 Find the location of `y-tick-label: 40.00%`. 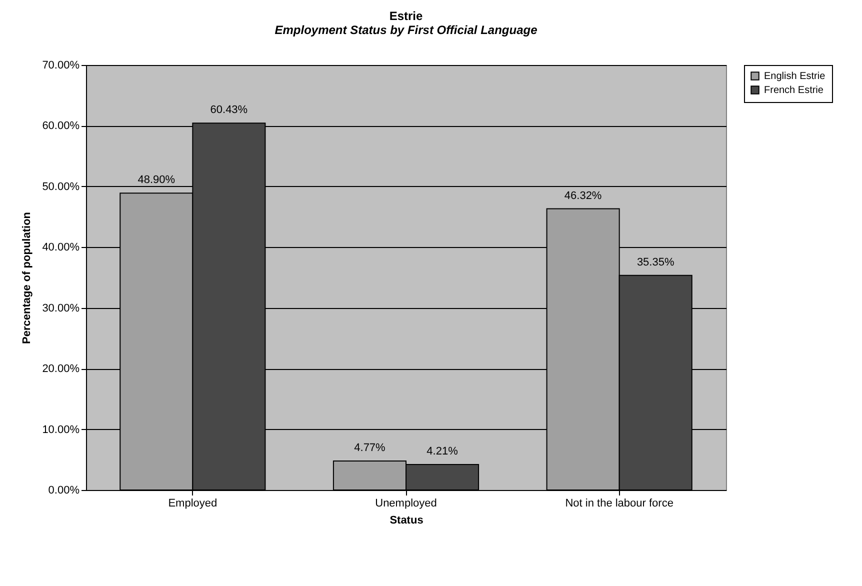

y-tick-label: 40.00% is located at coordinates (61, 248).